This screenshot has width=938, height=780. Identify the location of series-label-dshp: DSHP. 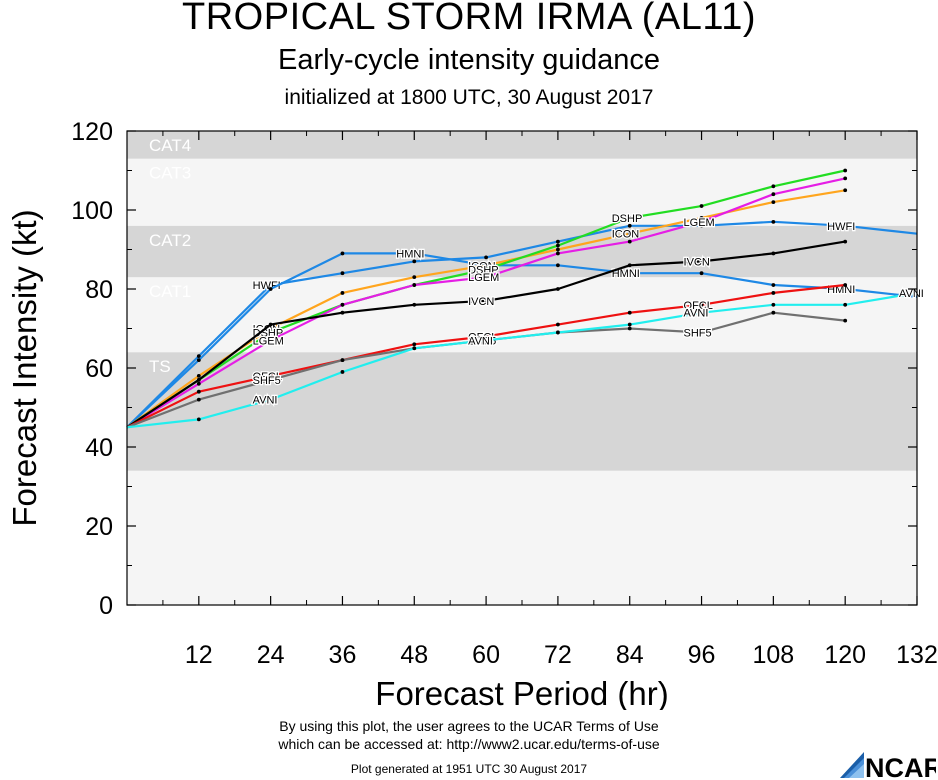
(483, 270).